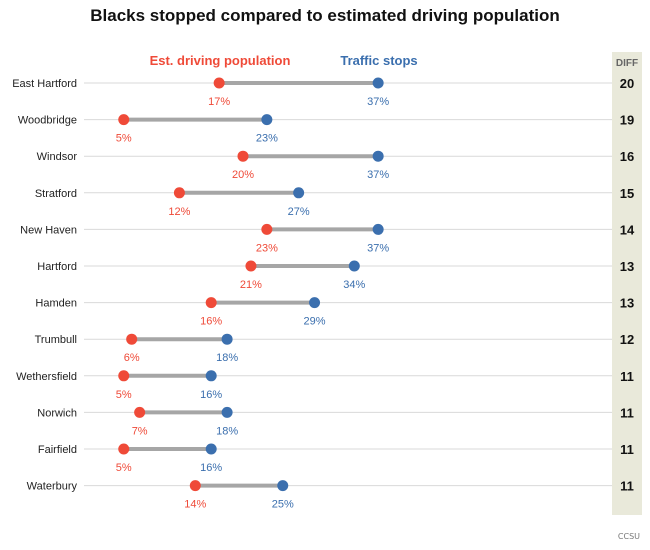  What do you see at coordinates (627, 63) in the screenshot?
I see `diff-header: DIFF` at bounding box center [627, 63].